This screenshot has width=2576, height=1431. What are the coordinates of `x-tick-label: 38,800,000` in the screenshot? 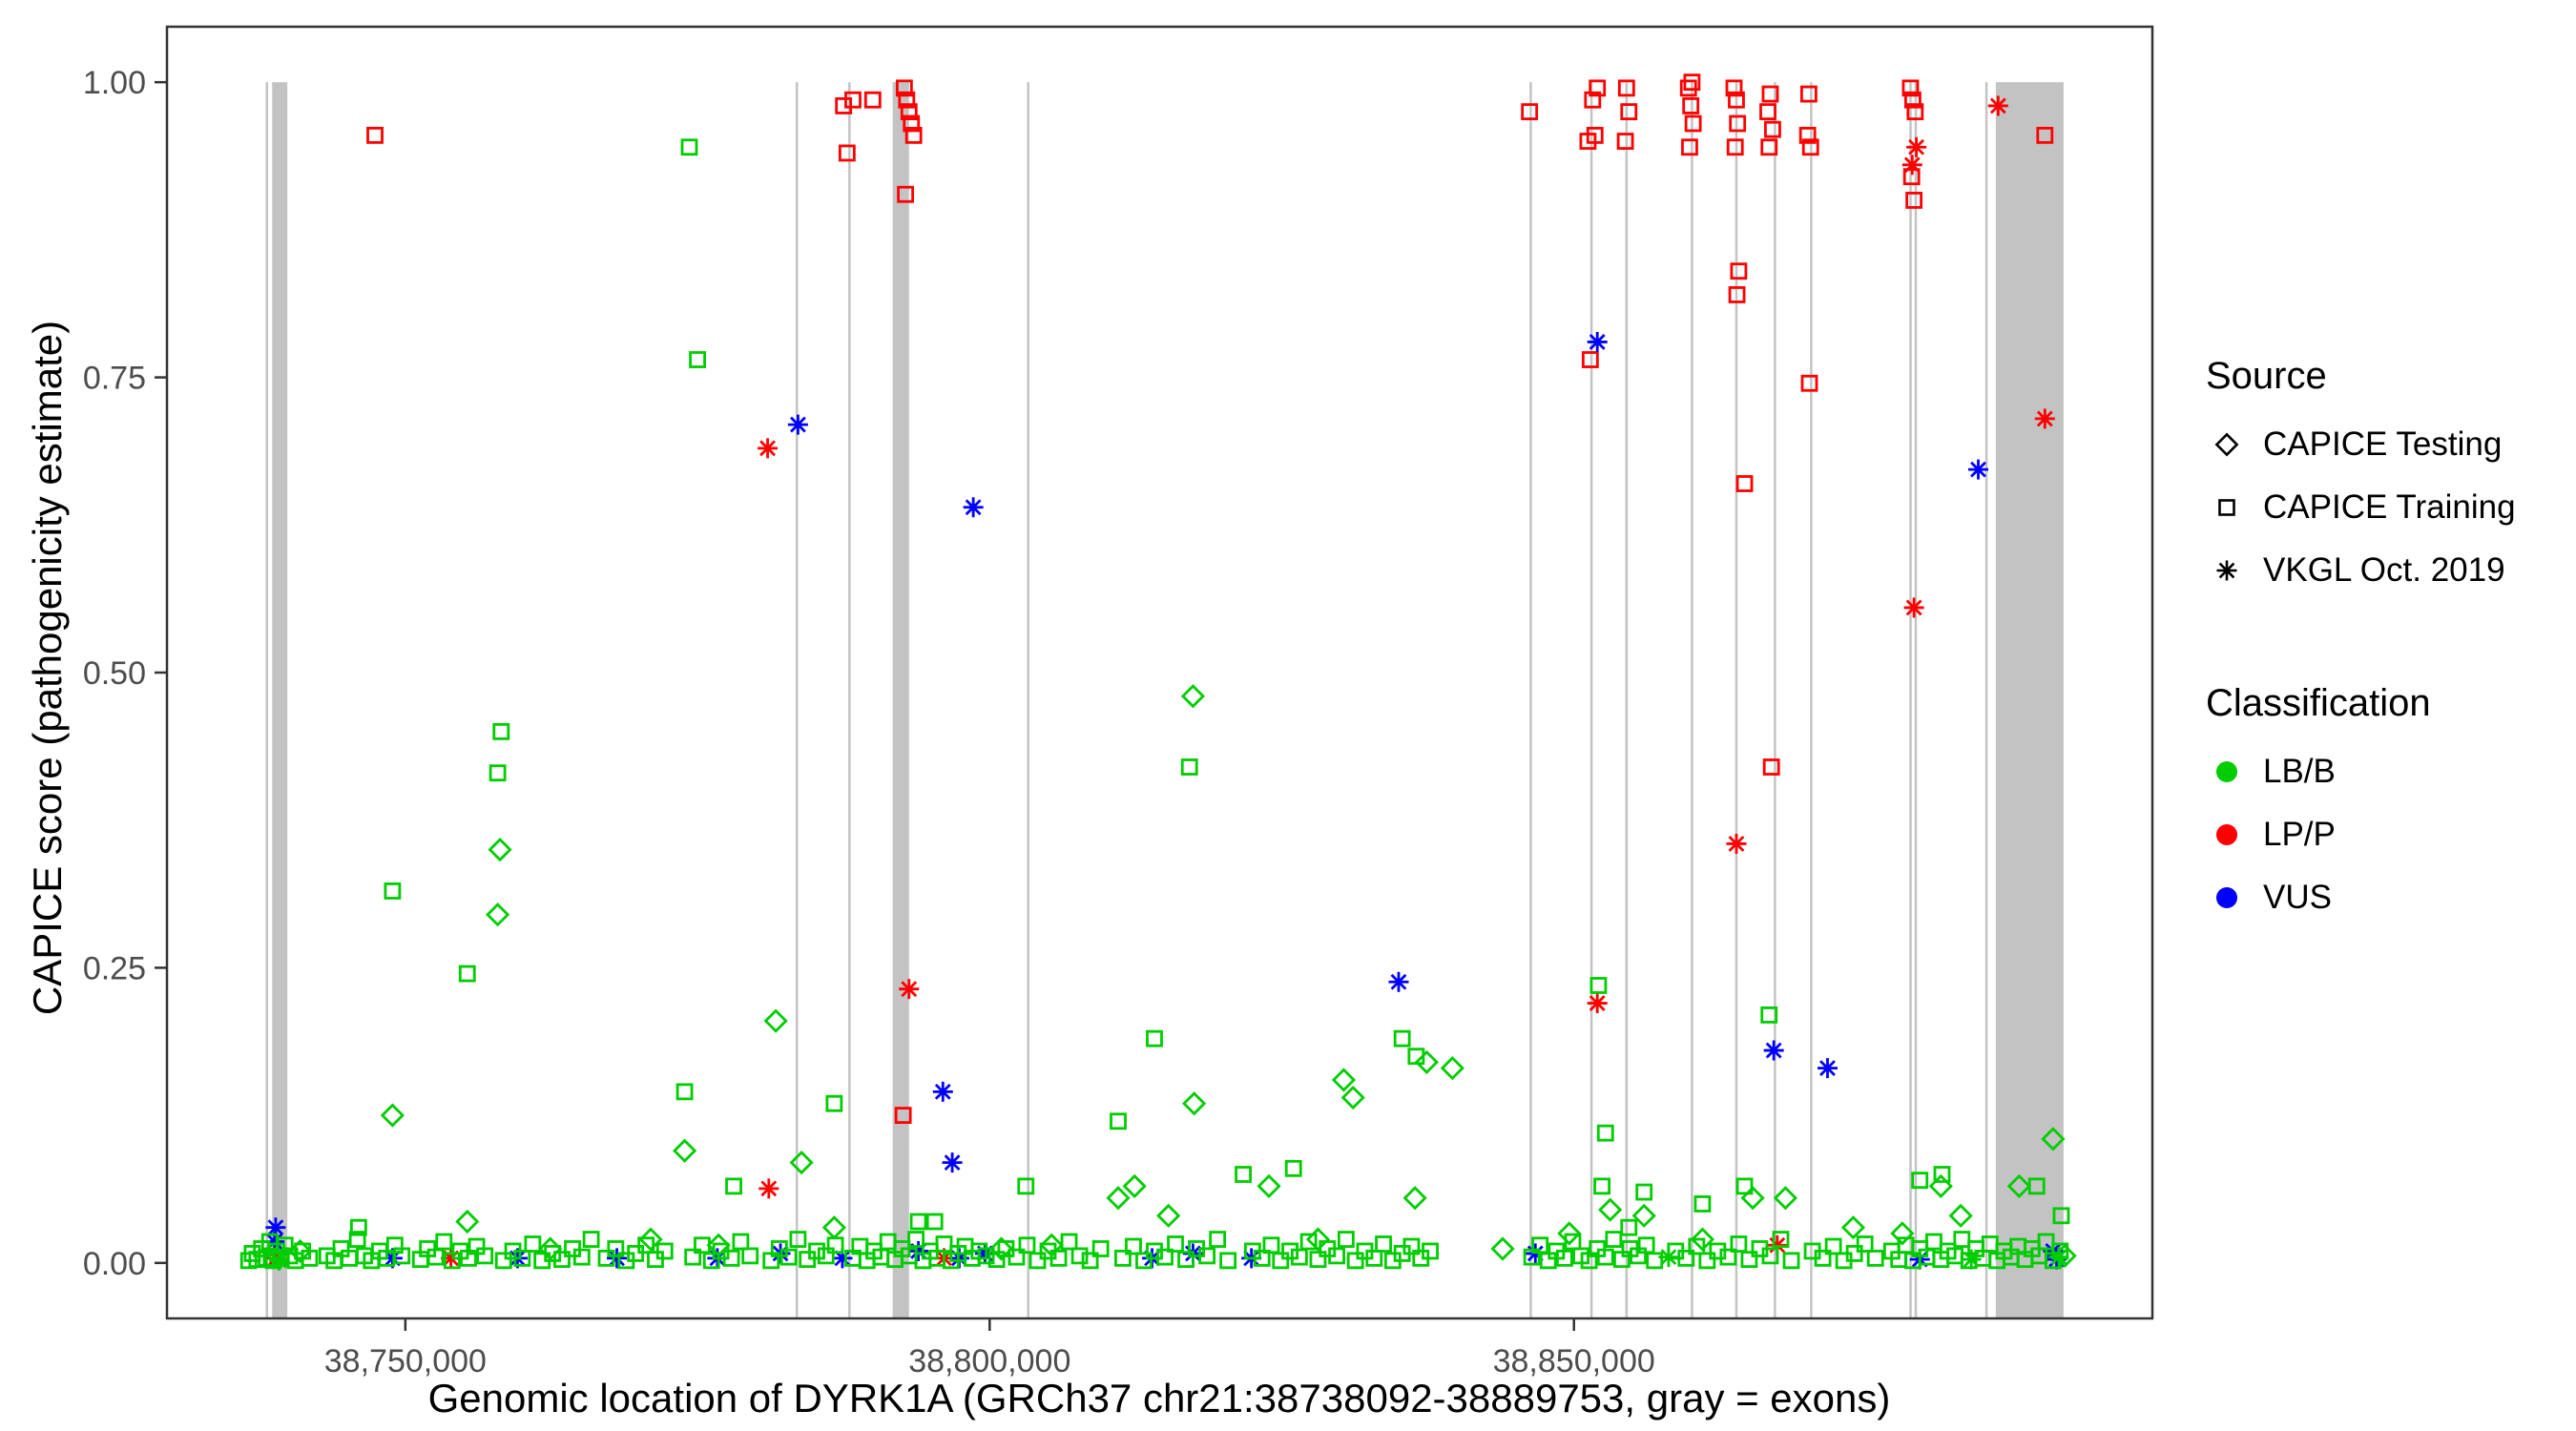 It's located at (989, 1361).